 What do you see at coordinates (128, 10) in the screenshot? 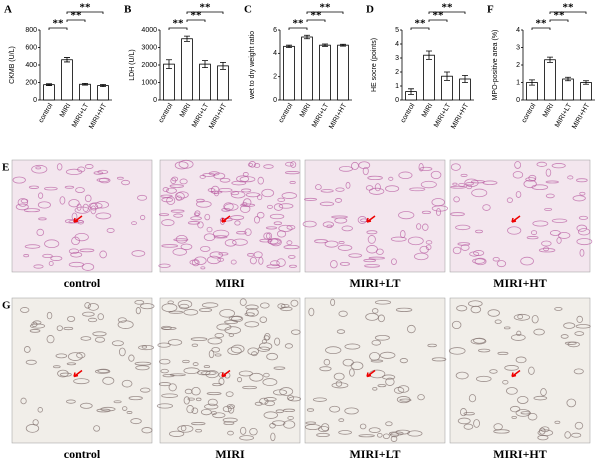
I see `panel-label: B` at bounding box center [128, 10].